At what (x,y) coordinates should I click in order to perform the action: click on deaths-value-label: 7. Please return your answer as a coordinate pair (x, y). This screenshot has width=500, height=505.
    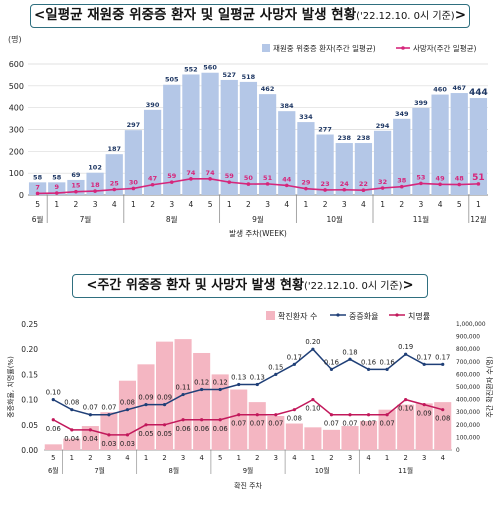
    Looking at the image, I should click on (37, 187).